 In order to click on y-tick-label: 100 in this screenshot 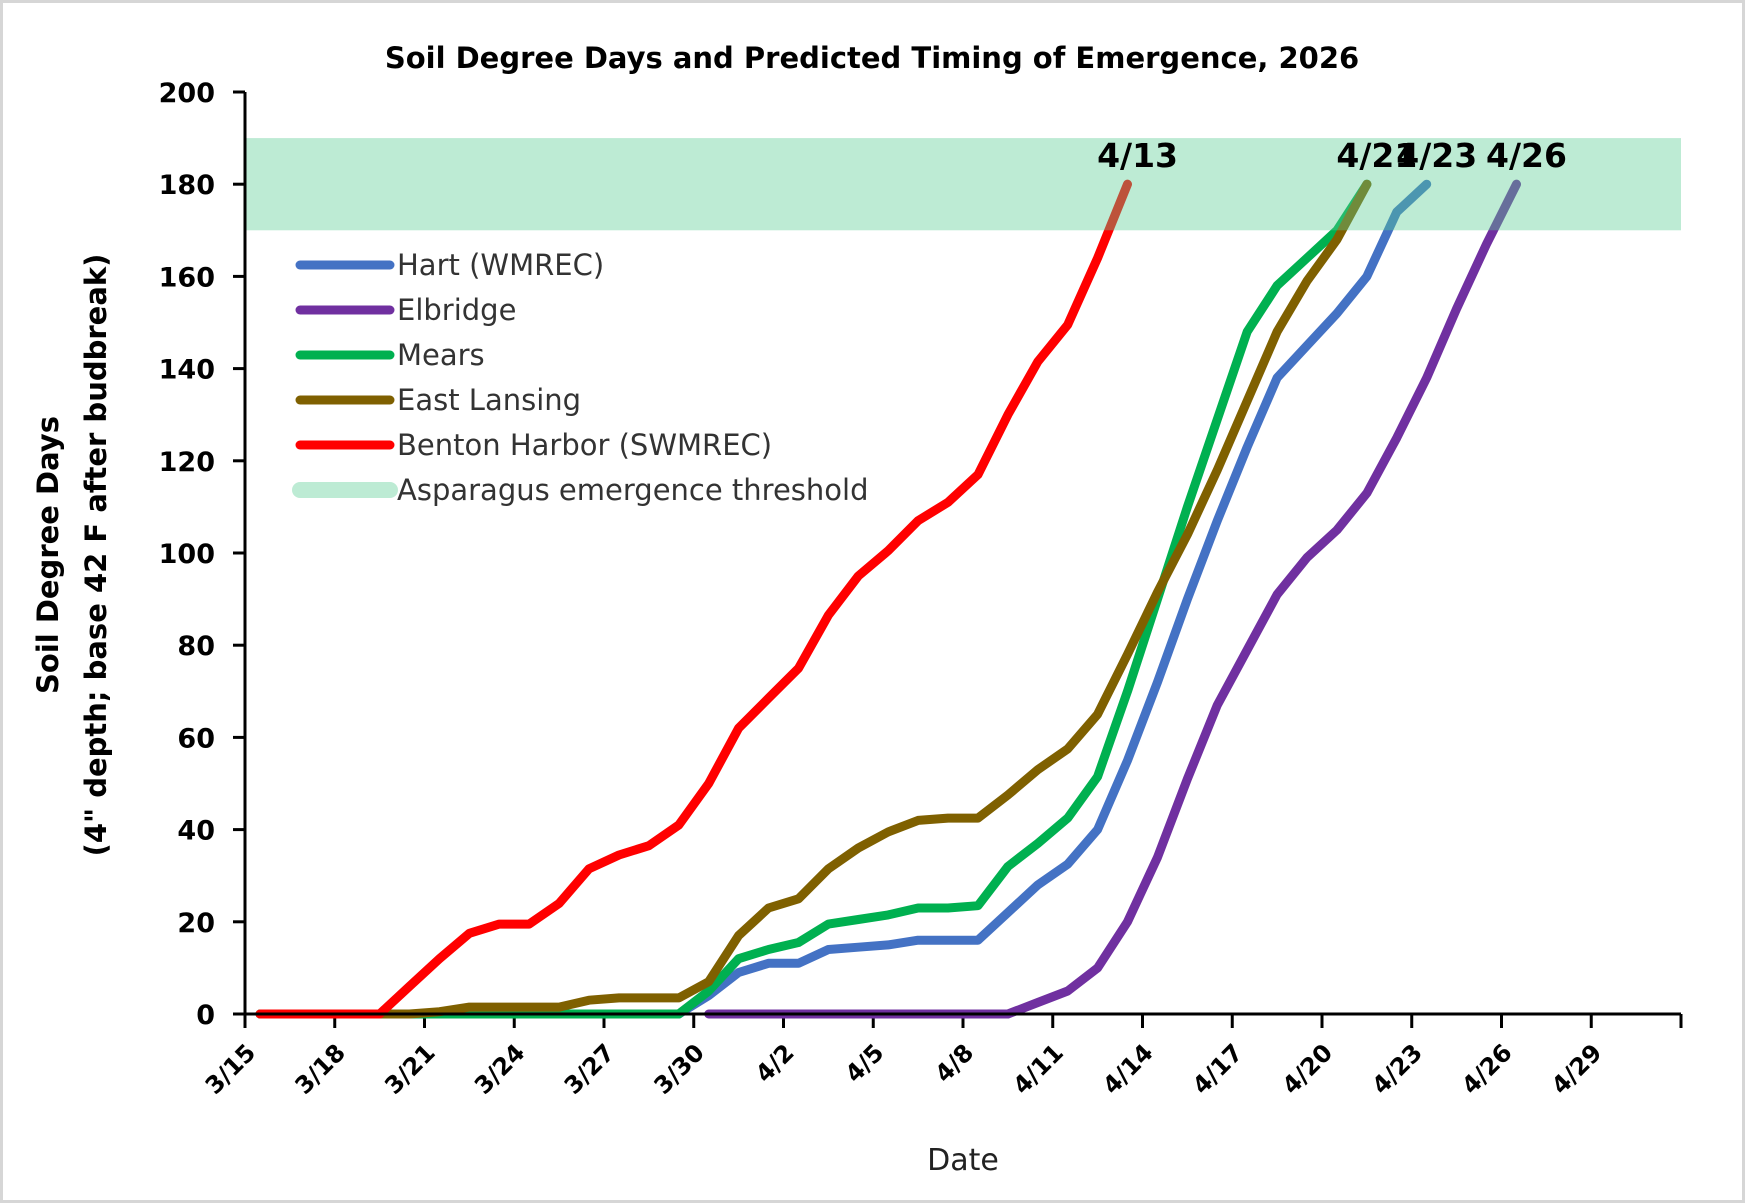, I will do `click(187, 554)`.